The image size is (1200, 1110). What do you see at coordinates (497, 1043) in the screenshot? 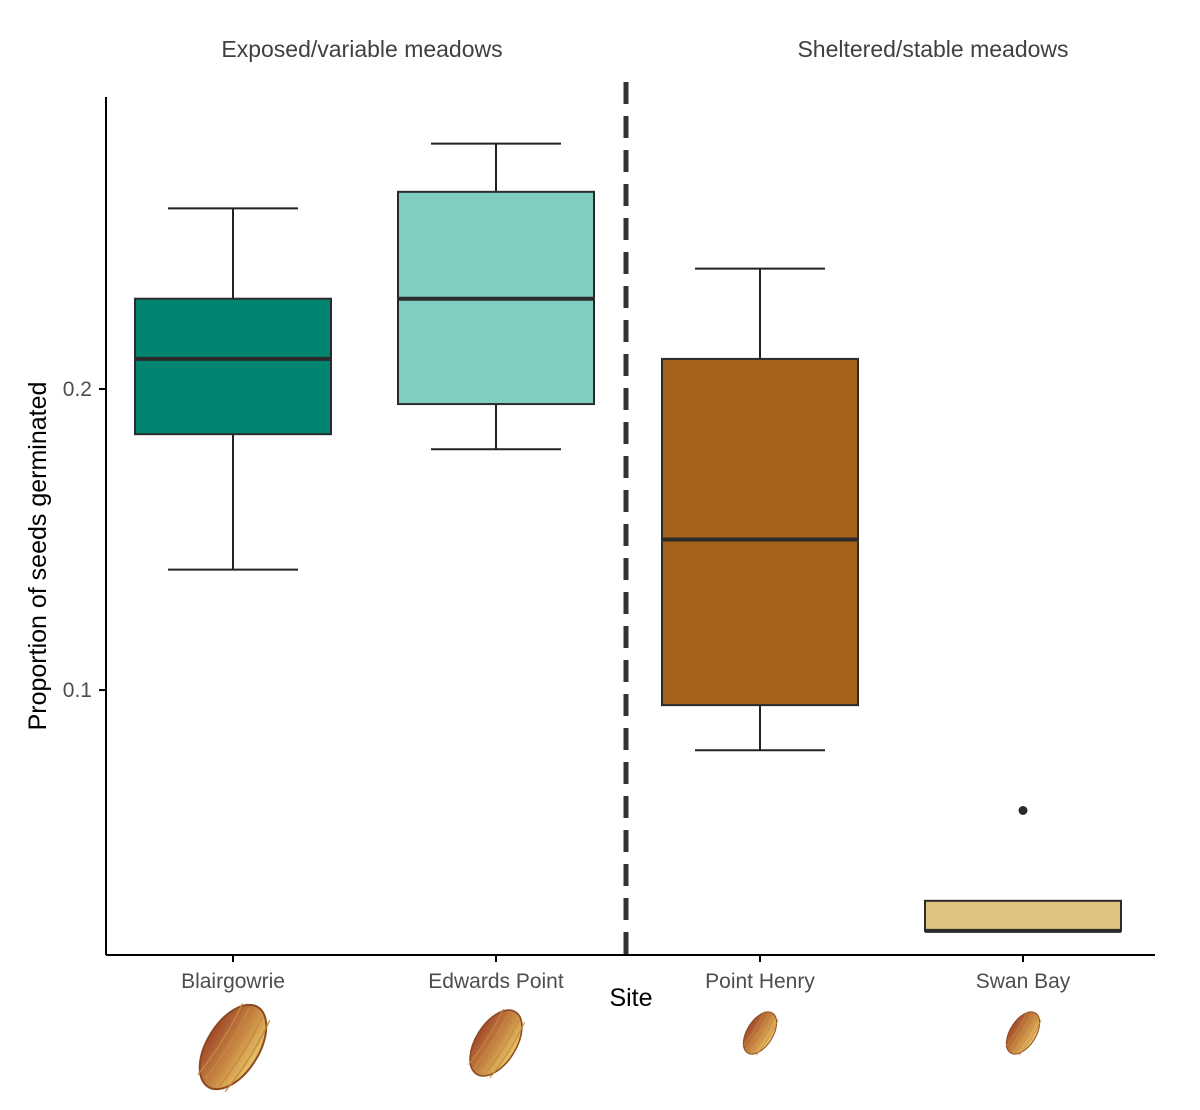
I see `seed-icon-edwards-point` at bounding box center [497, 1043].